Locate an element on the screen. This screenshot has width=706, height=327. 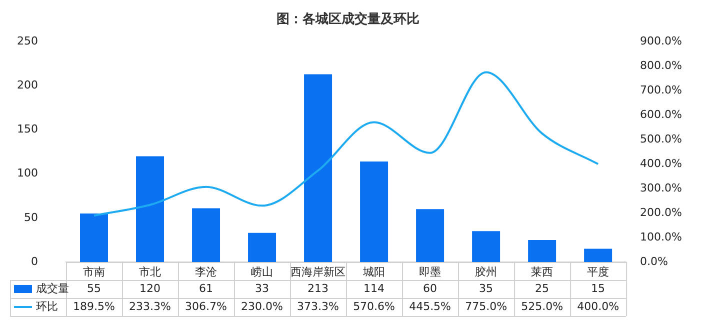
x-tick-label: 市南 is located at coordinates (94, 271).